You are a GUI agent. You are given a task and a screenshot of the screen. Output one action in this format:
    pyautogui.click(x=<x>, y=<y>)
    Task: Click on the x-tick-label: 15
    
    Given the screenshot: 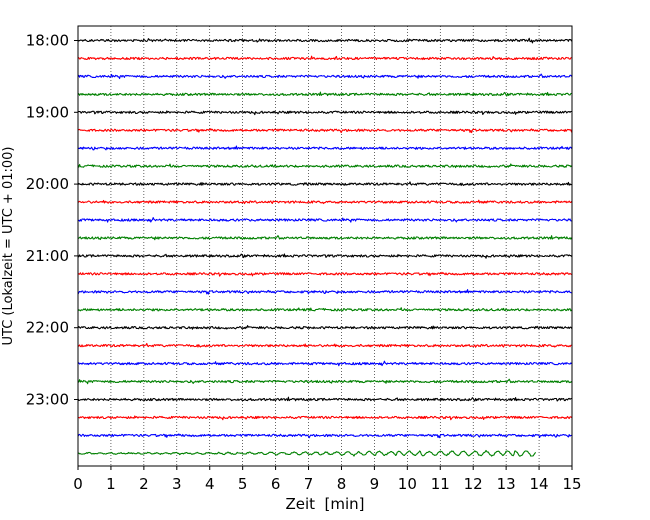 What is the action you would take?
    pyautogui.click(x=571, y=484)
    